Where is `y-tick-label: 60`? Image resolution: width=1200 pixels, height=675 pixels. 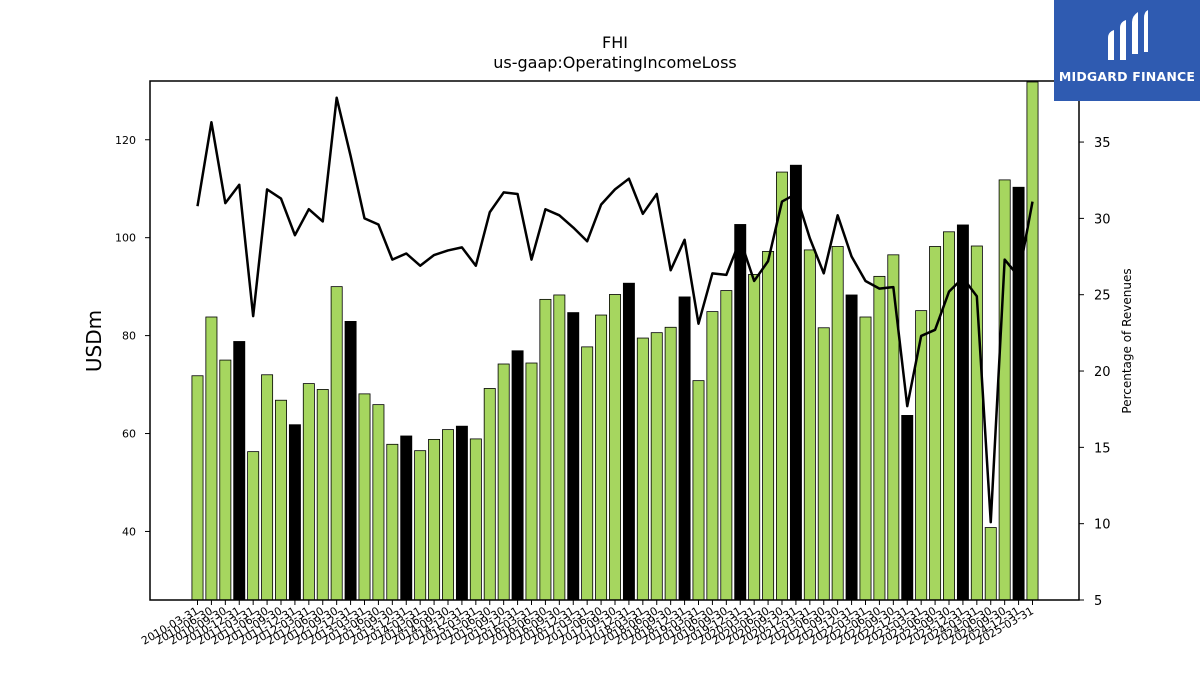
y-tick-label: 60 is located at coordinates (129, 434).